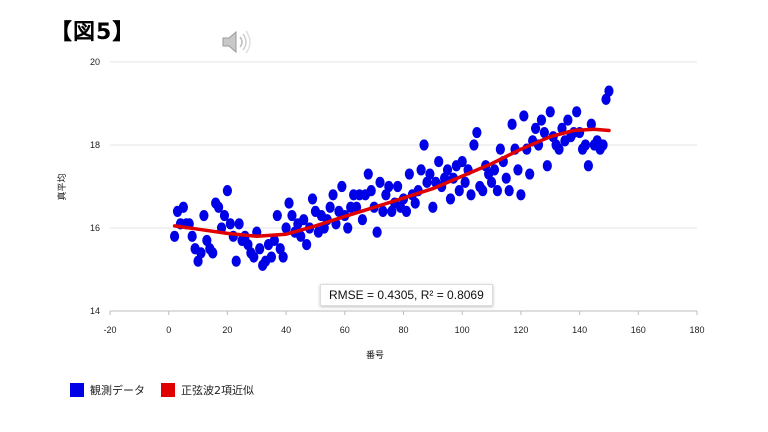  I want to click on legend-item-fit: 正弦波2項近似, so click(207, 390).